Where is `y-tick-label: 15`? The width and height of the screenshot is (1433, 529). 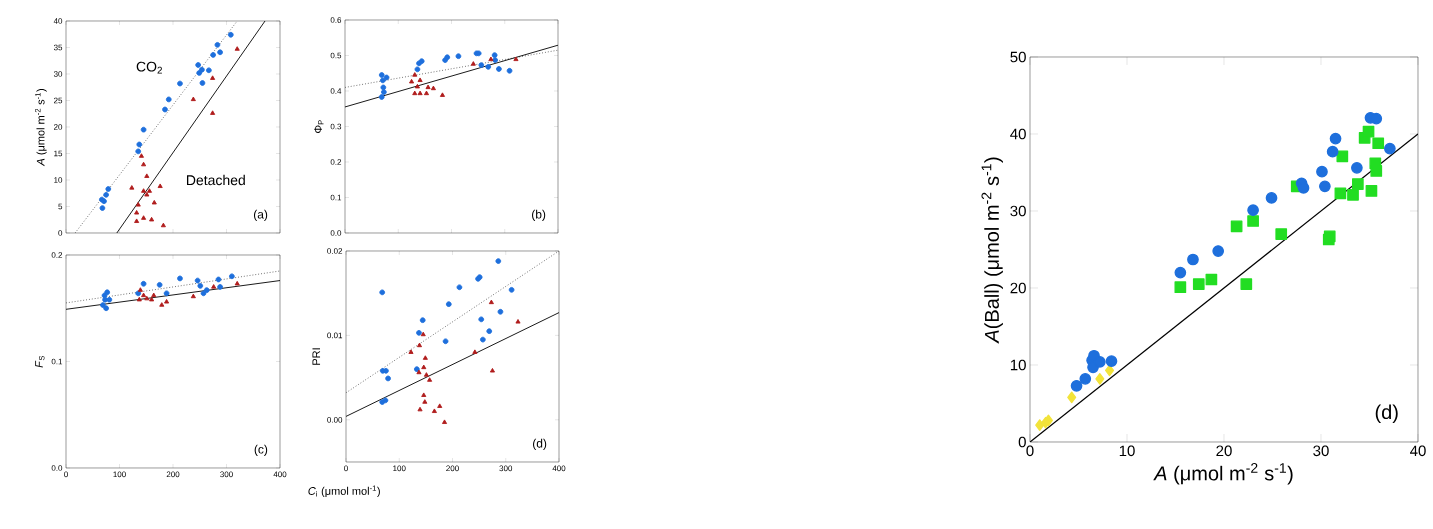 y-tick-label: 15 is located at coordinates (58, 153).